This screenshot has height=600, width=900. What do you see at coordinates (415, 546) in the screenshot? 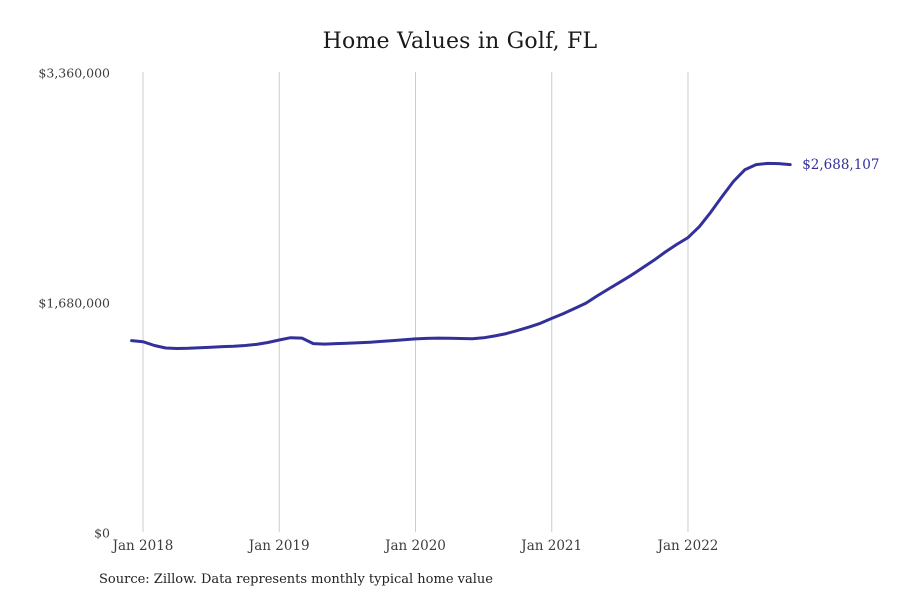
I see `x-tick-label: Jan 2020` at bounding box center [415, 546].